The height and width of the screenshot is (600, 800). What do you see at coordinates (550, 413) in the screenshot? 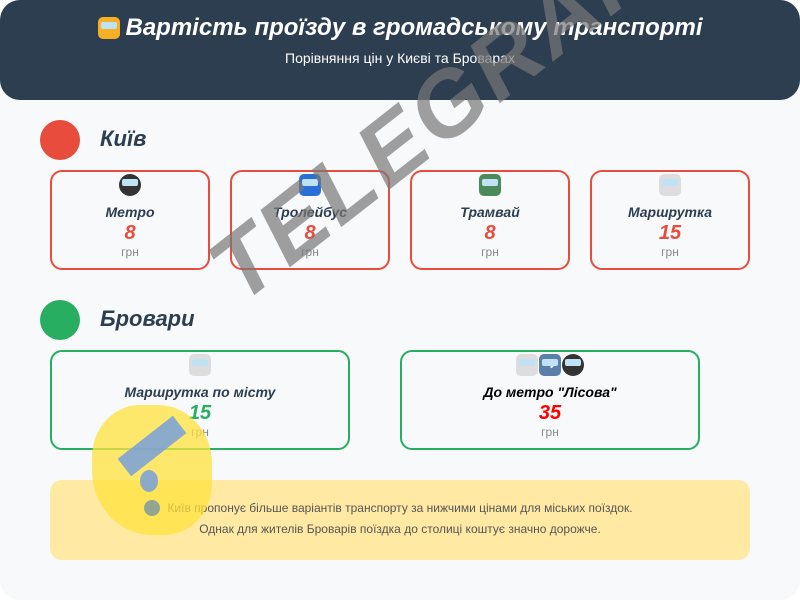
I see `card-price: 35` at bounding box center [550, 413].